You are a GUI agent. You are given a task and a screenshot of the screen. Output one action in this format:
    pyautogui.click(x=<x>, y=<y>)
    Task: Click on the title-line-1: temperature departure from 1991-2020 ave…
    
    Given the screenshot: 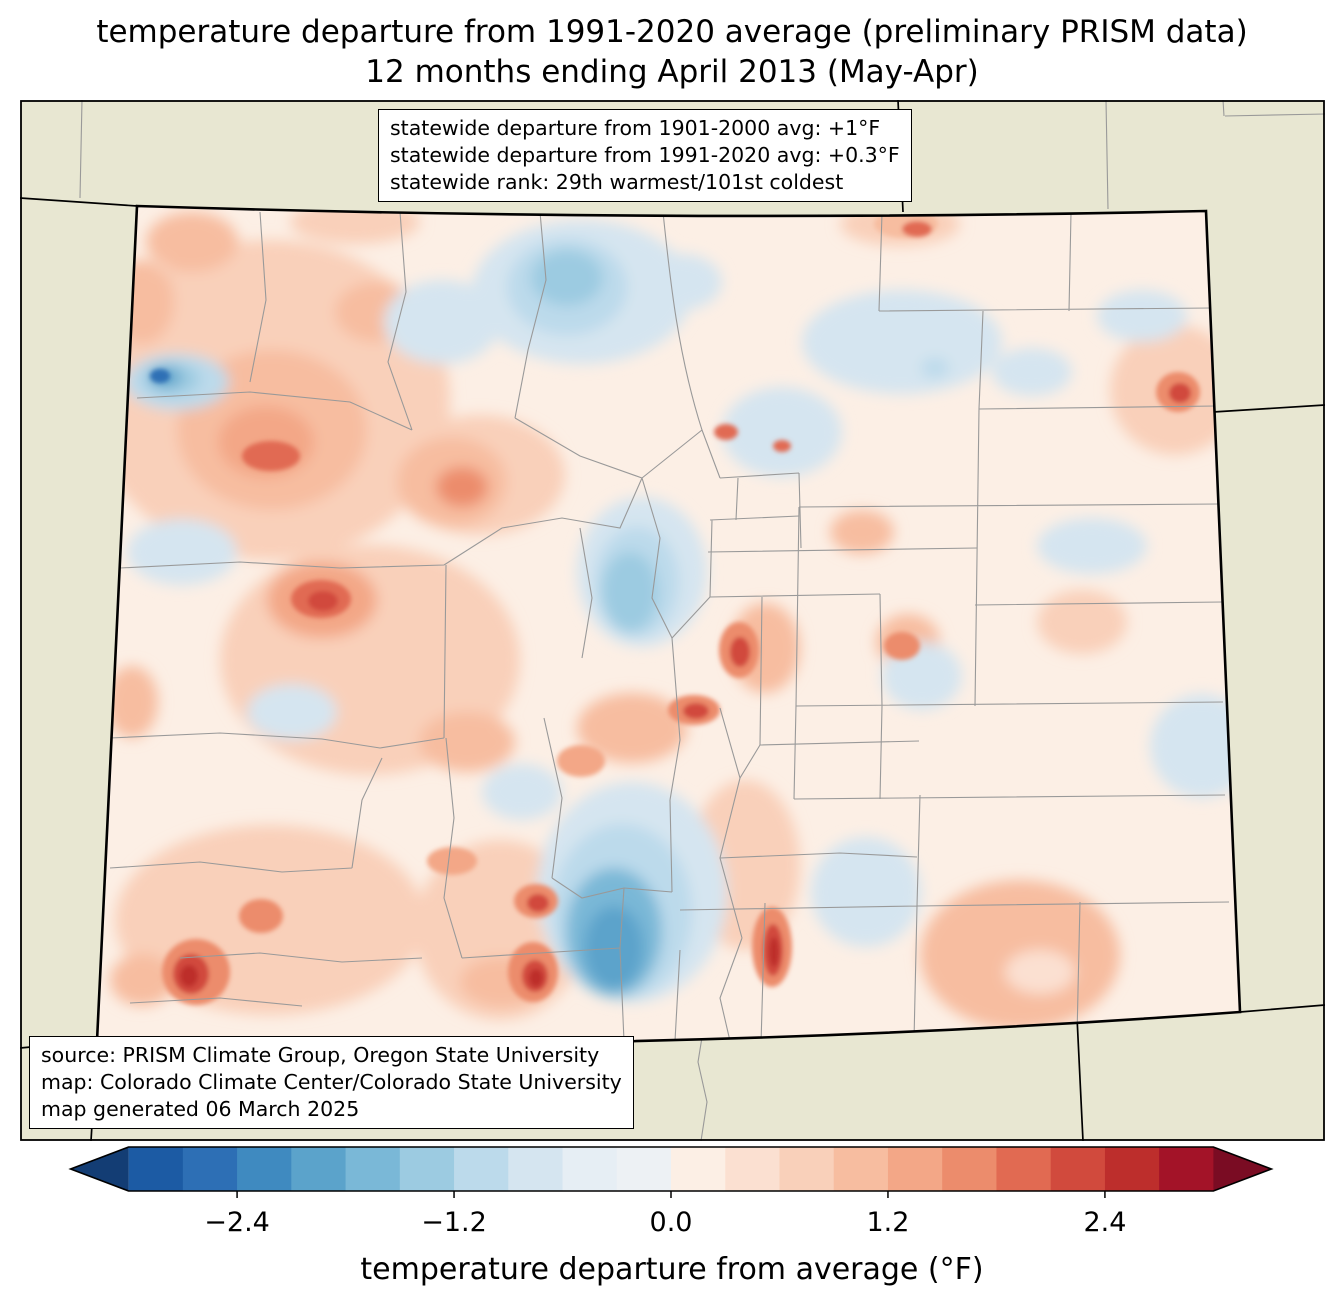 What is the action you would take?
    pyautogui.click(x=672, y=32)
    